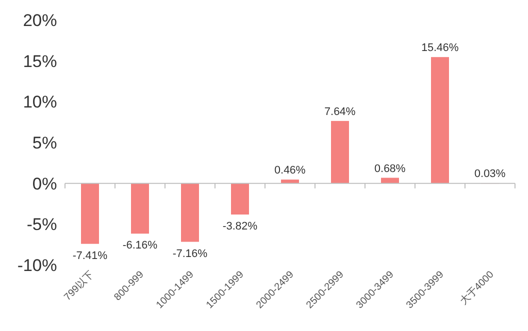  I want to click on data-label: 0.68%, so click(390, 168).